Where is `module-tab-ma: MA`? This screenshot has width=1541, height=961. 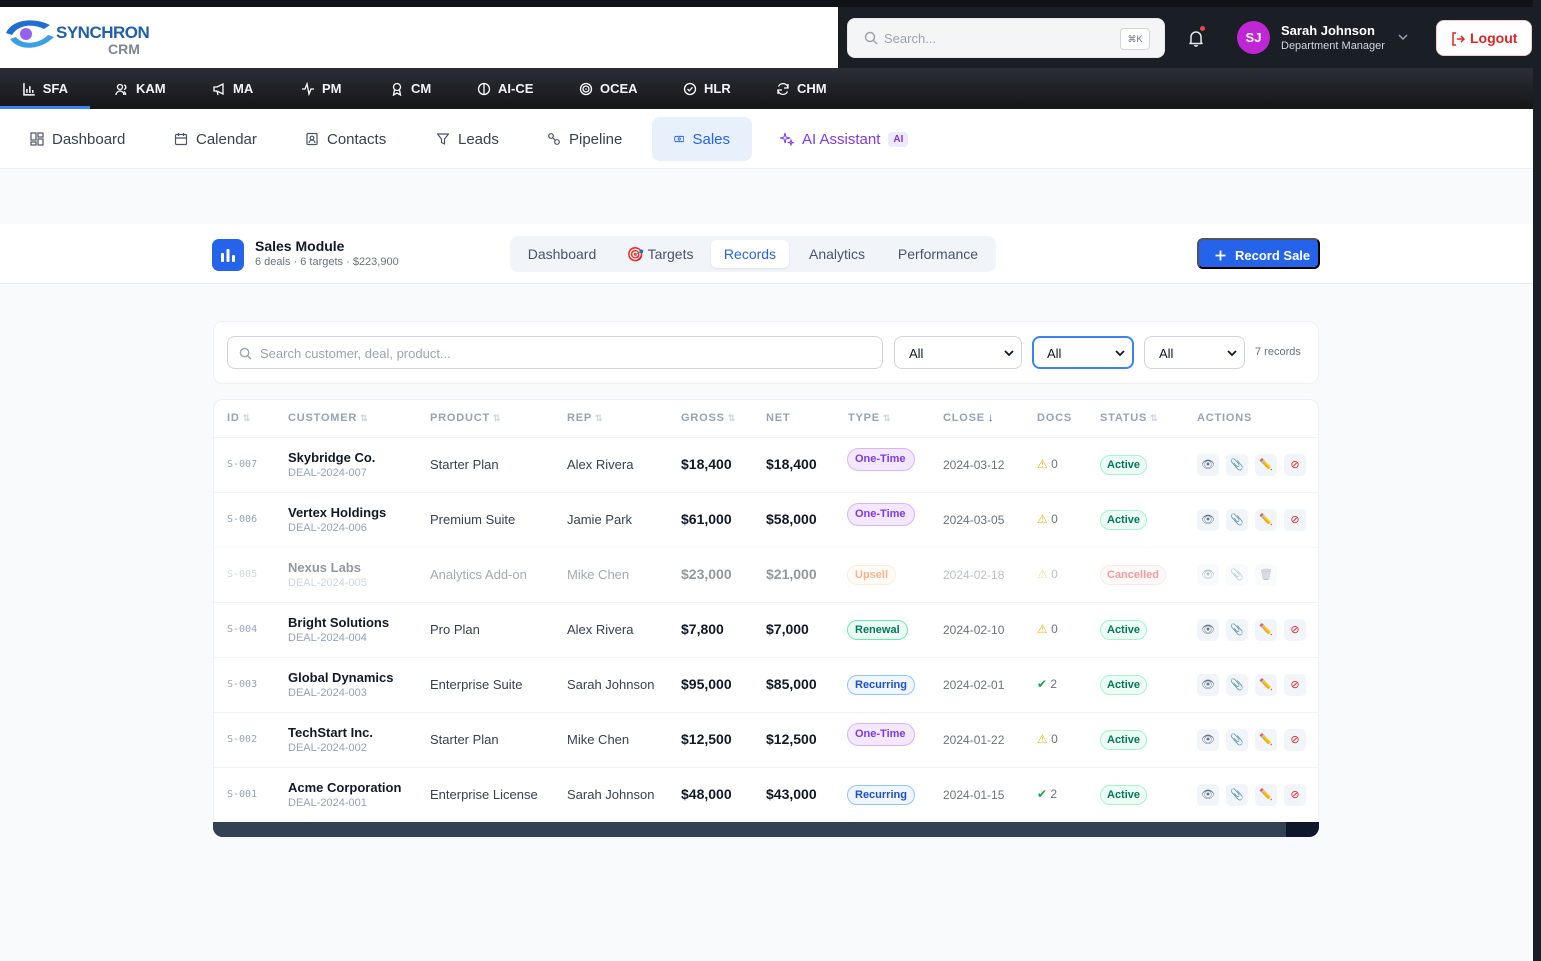
module-tab-ma: MA is located at coordinates (232, 88).